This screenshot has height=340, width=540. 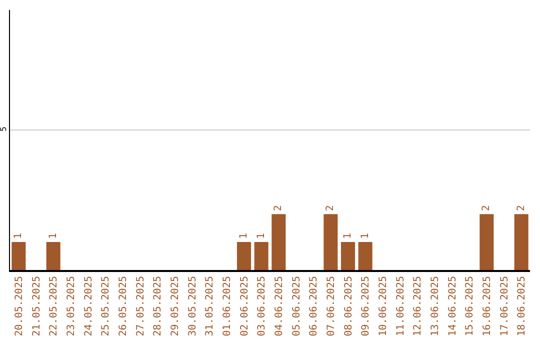 What do you see at coordinates (452, 306) in the screenshot?
I see `x-tick-label: 14.06.2025` at bounding box center [452, 306].